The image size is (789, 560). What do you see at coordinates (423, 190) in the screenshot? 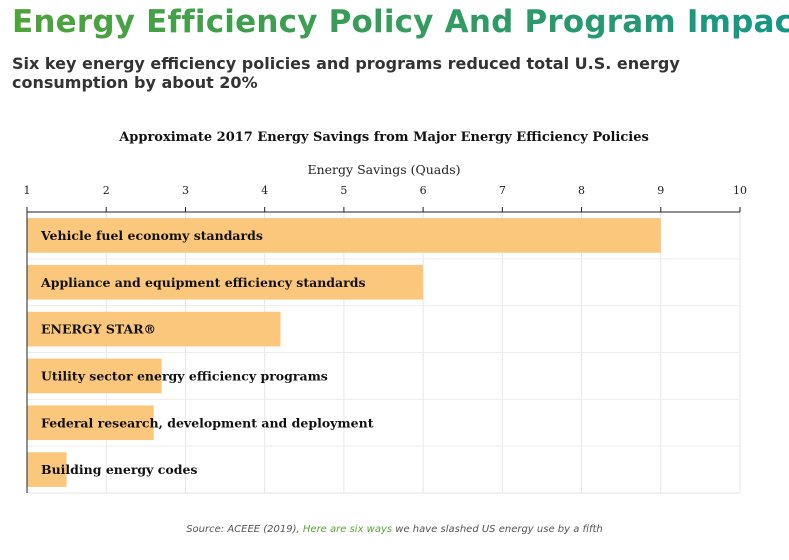
I see `x-tick-label: 6` at bounding box center [423, 190].